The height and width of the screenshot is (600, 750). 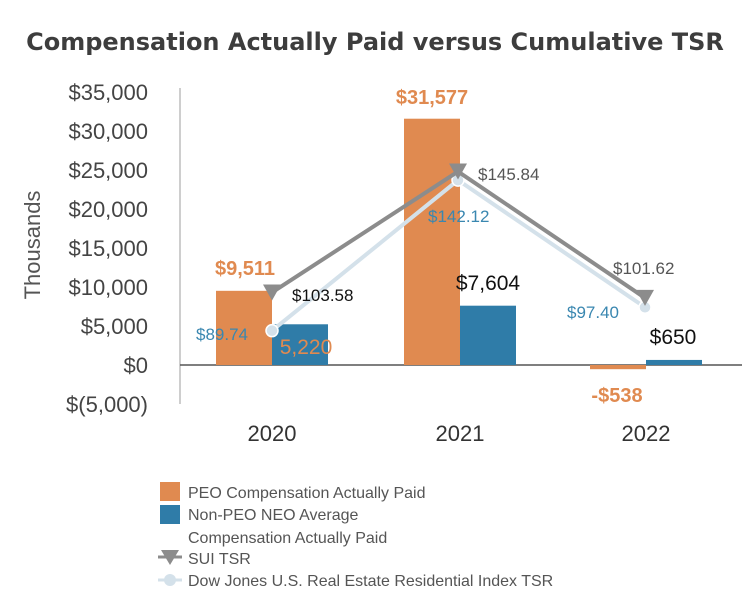 I want to click on y-tick-label: $5,000, so click(x=114, y=326).